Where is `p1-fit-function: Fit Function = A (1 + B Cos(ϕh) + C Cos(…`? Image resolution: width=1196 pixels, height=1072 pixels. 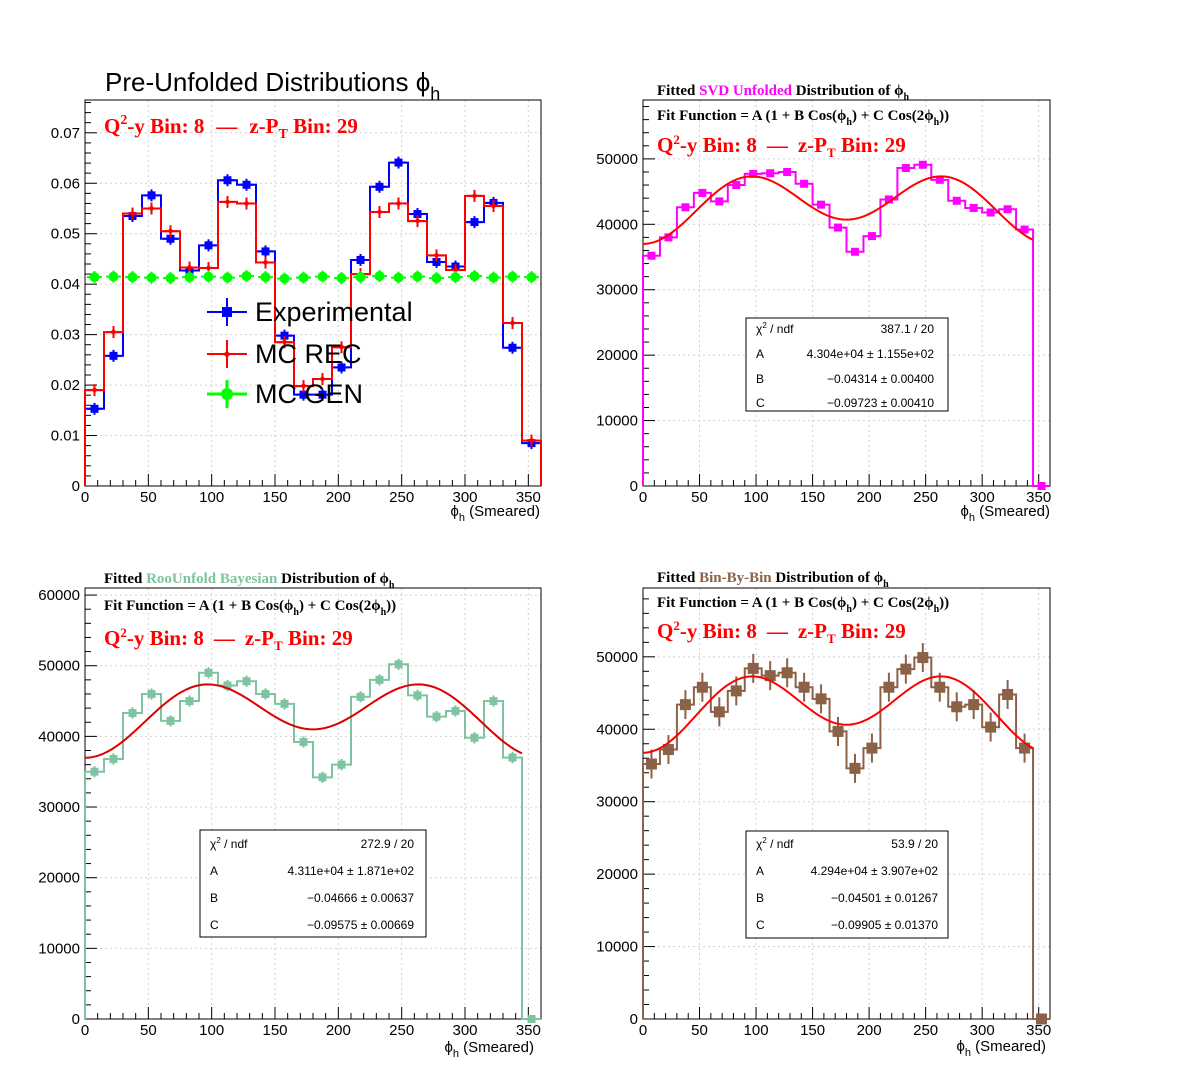 p1-fit-function: Fit Function = A (1 + B Cos(ϕh) + C Cos(… is located at coordinates (803, 118).